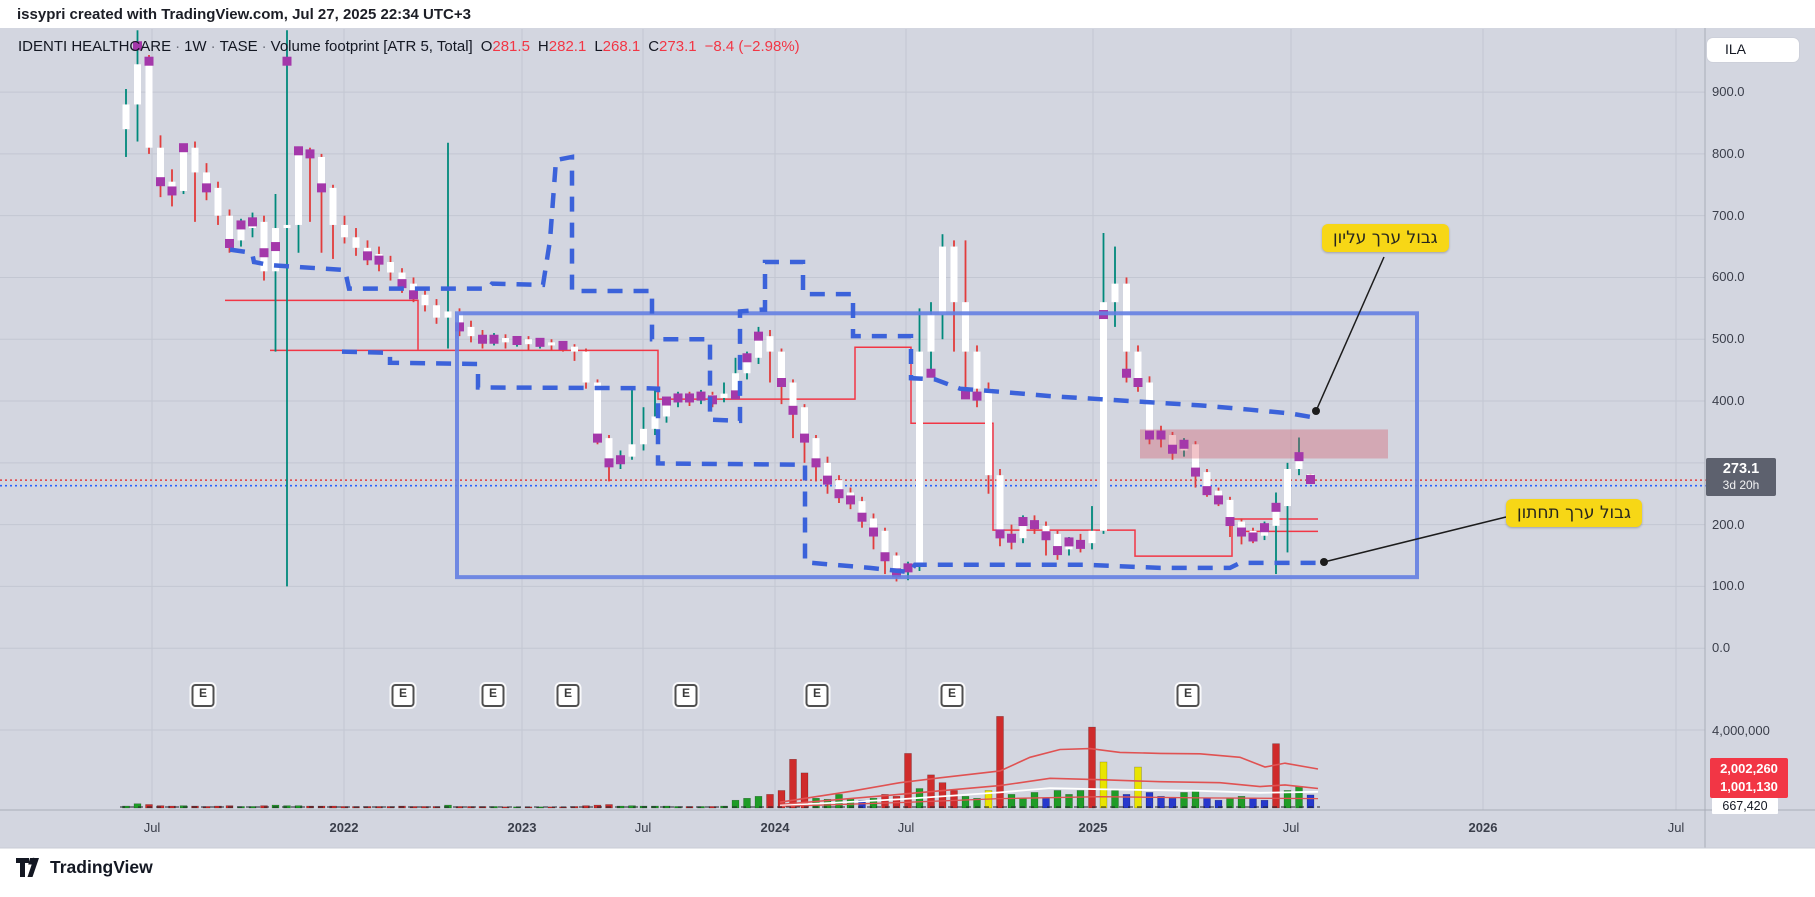  I want to click on close-value: 273.1, so click(678, 46).